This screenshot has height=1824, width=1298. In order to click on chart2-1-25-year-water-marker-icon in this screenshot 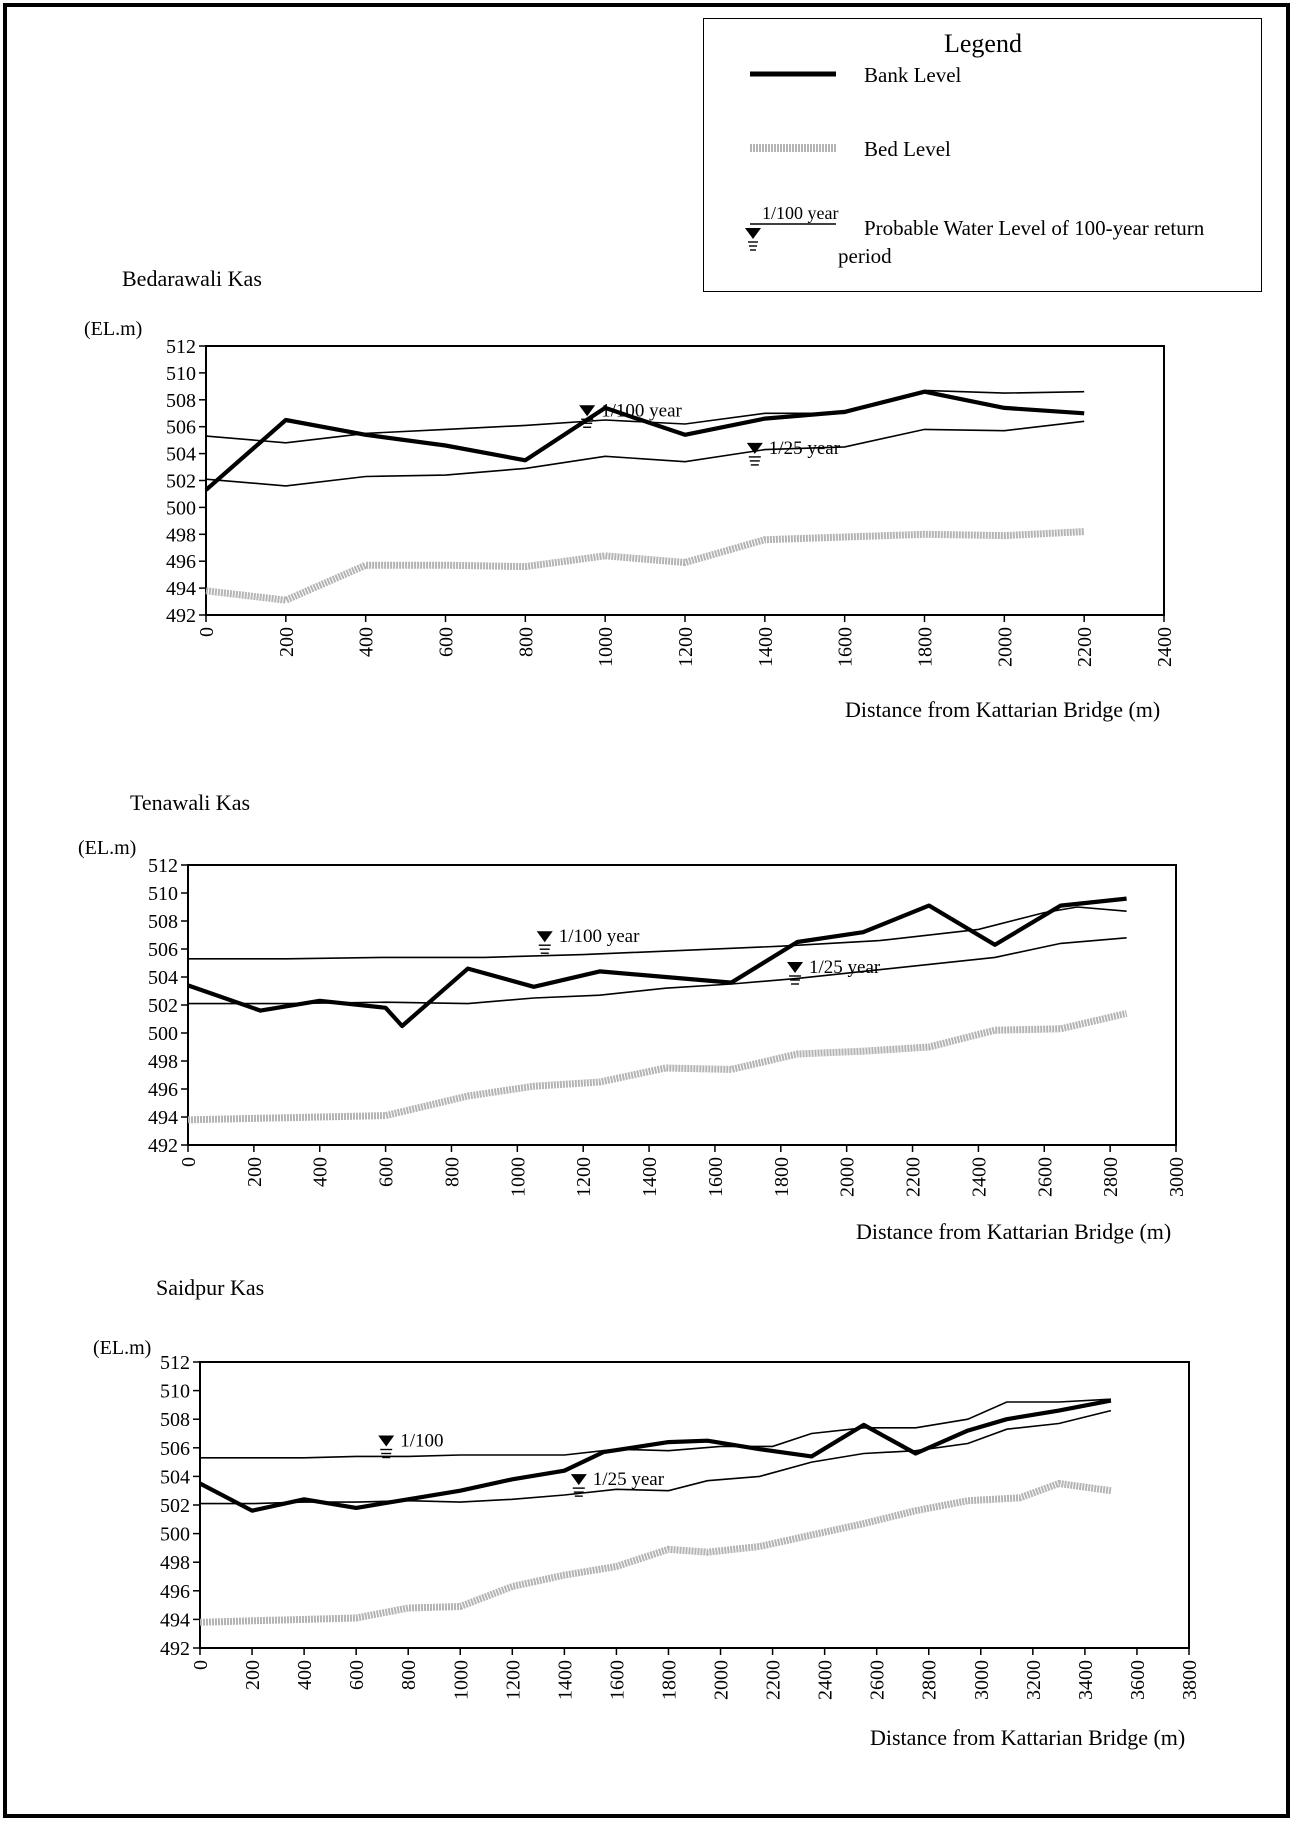, I will do `click(795, 973)`.